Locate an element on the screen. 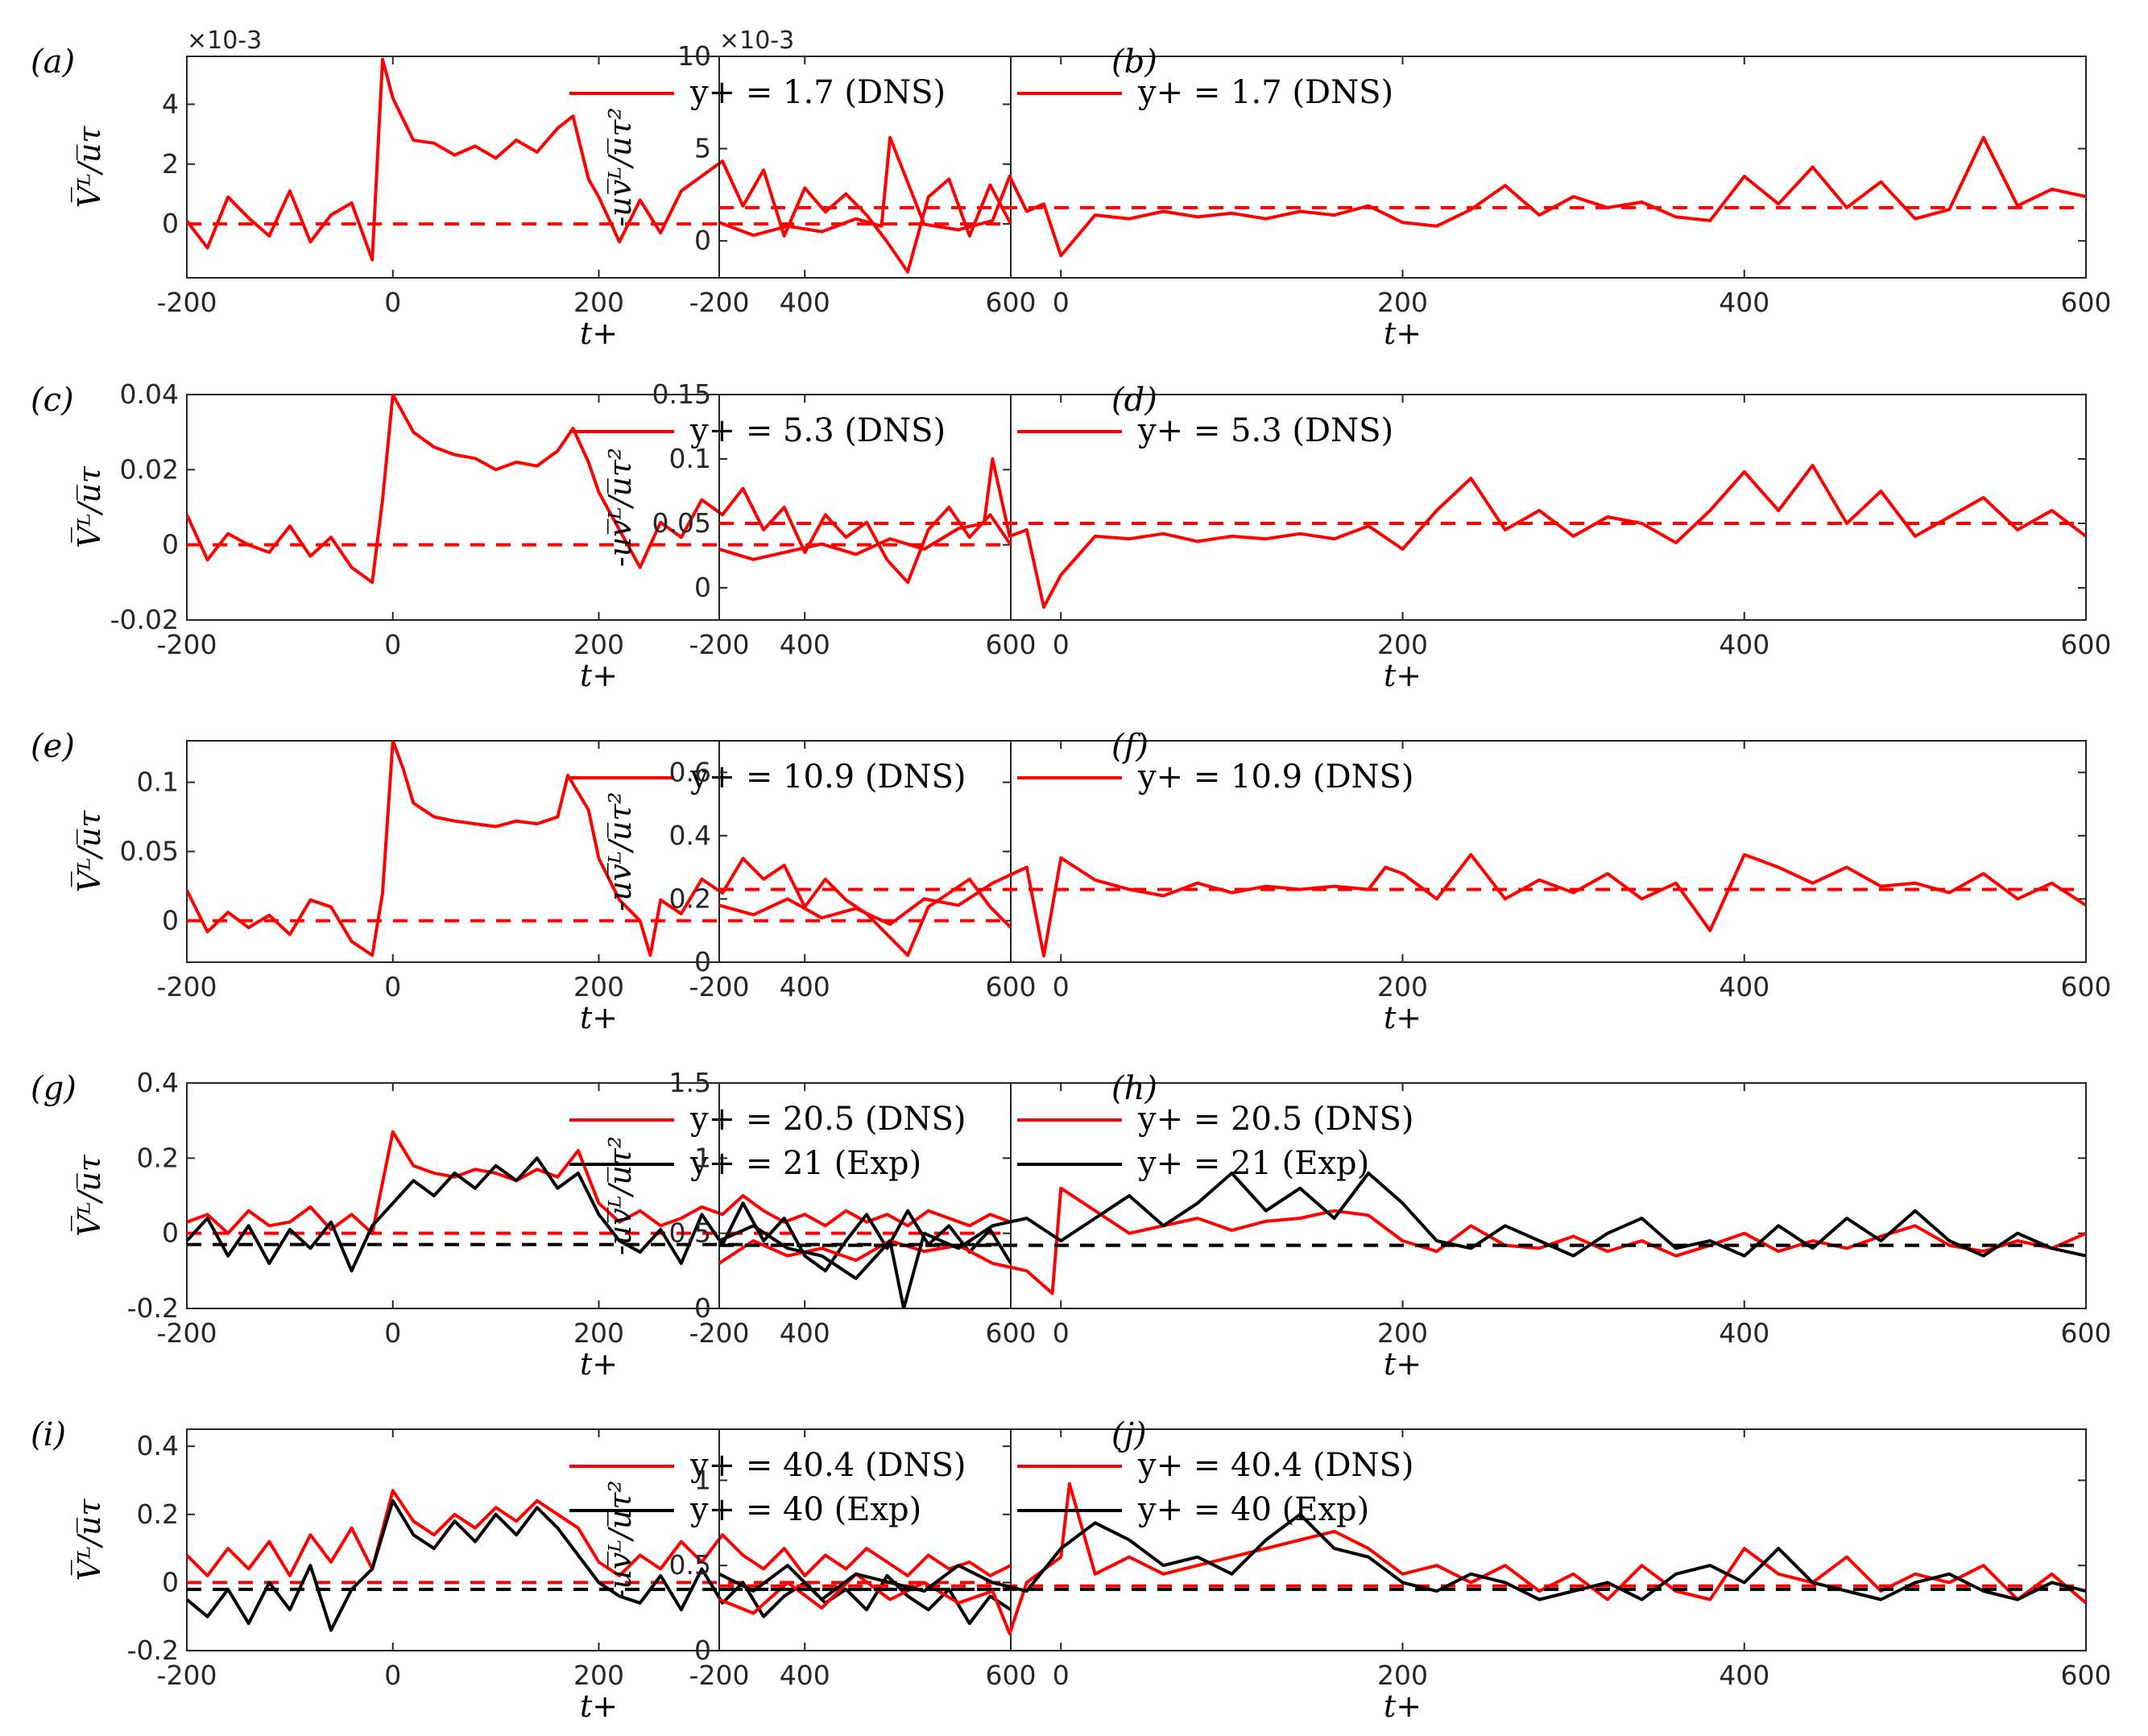 Image resolution: width=2148 pixels, height=1736 pixels. legend-entry: y+ = 10.9 (DNS) is located at coordinates (827, 777).